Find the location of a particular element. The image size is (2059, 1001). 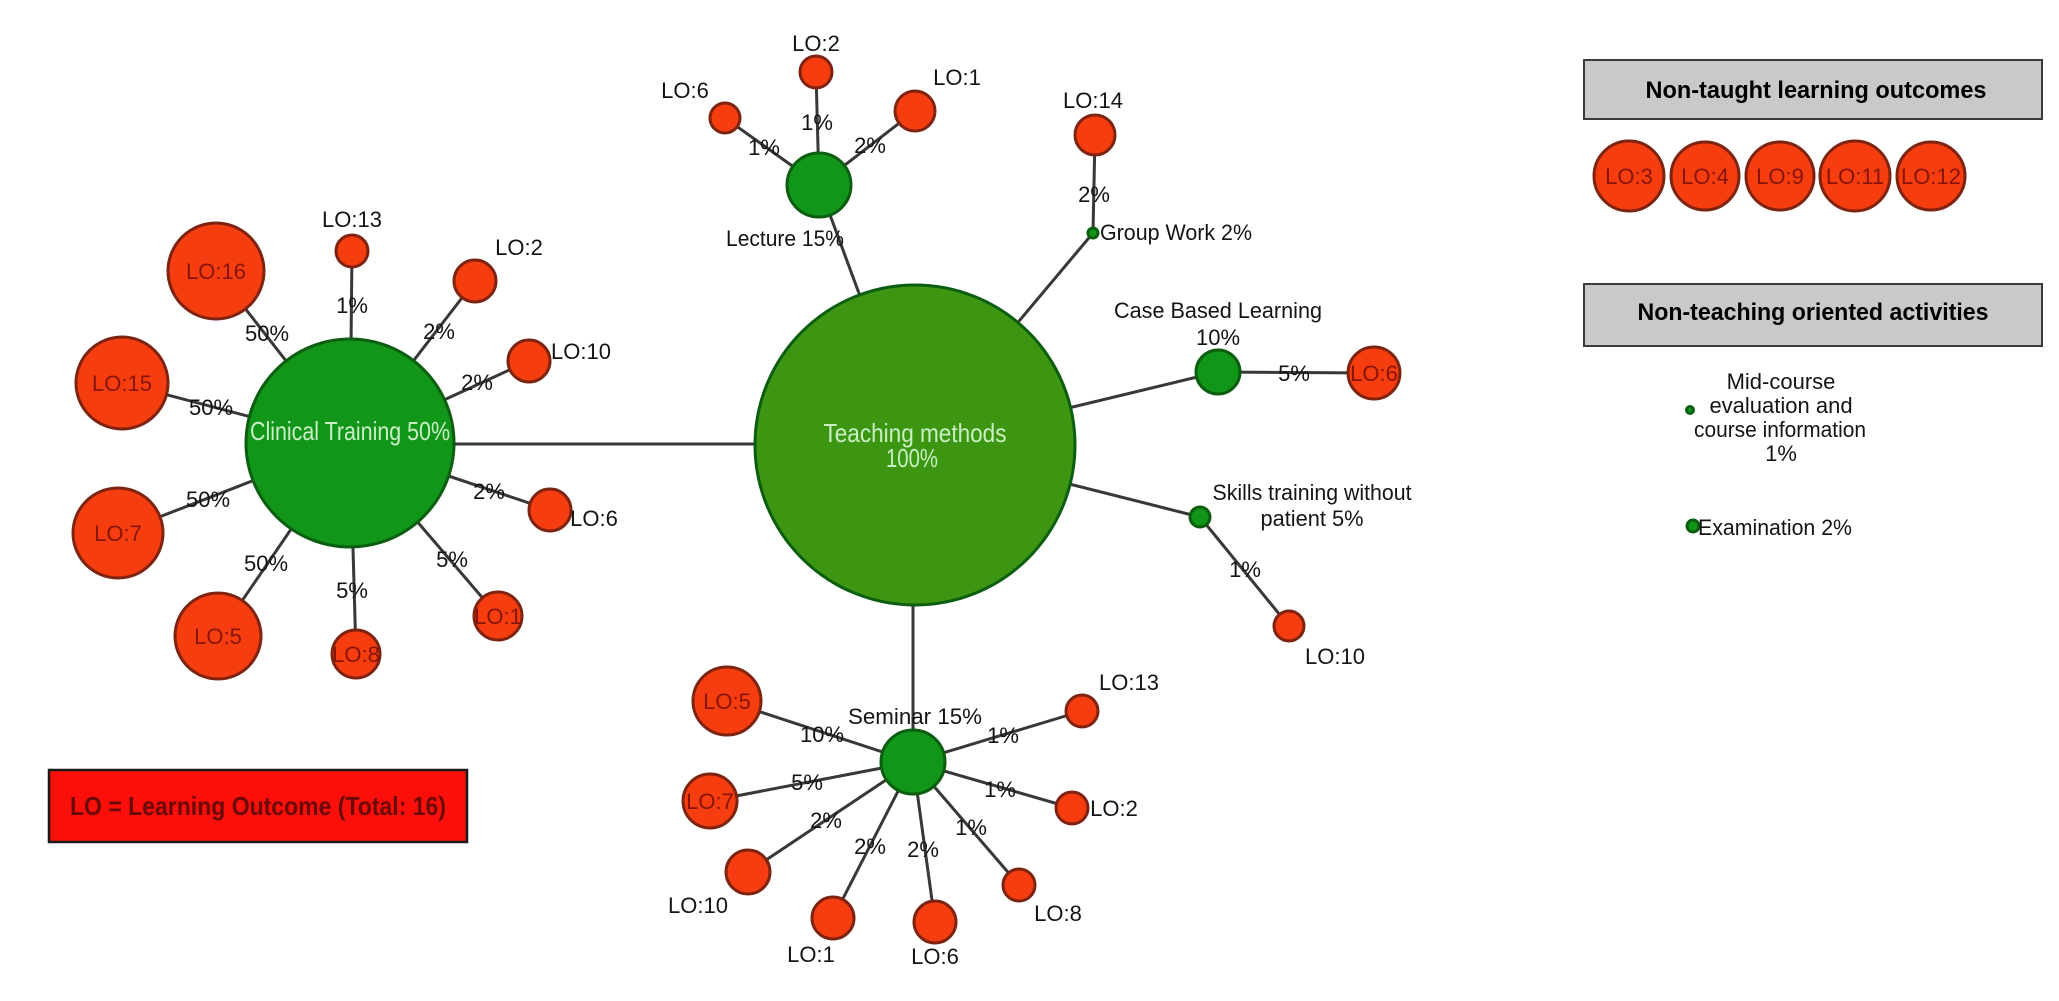

svg-text: course information is located at coordinates (1780, 429).